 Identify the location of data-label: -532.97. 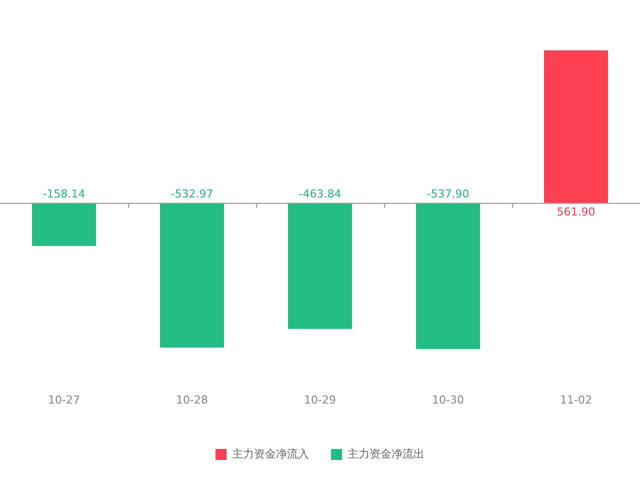
(192, 193).